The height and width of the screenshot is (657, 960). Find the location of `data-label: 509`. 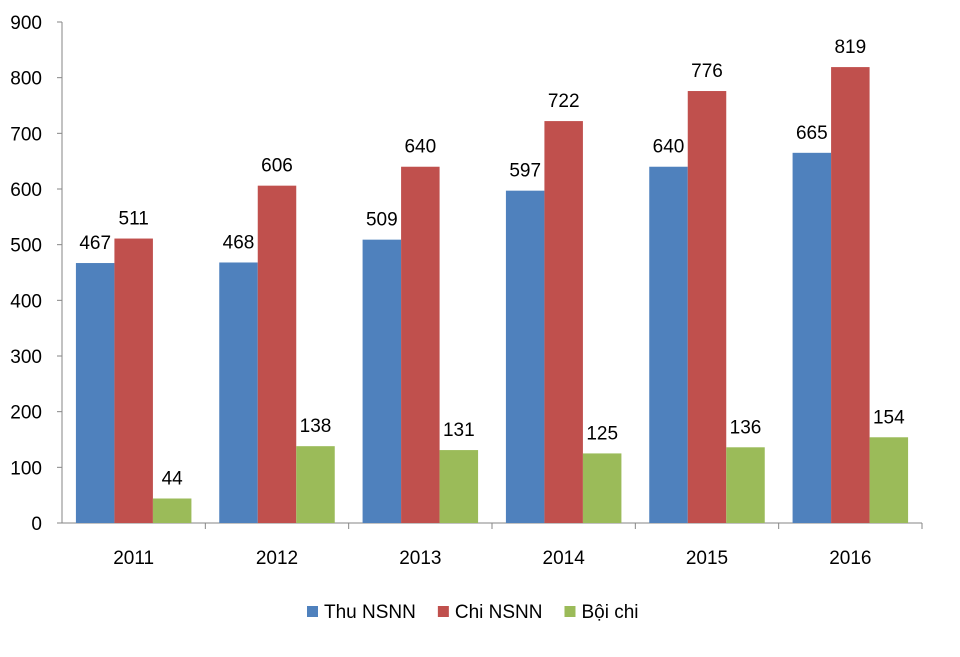

data-label: 509 is located at coordinates (382, 220).